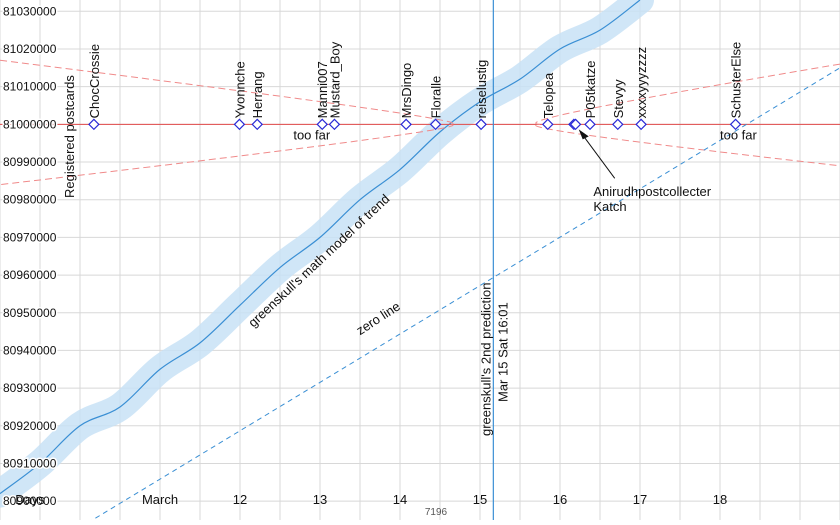 This screenshot has width=840, height=525. I want to click on guess-label: Manni007, so click(322, 89).